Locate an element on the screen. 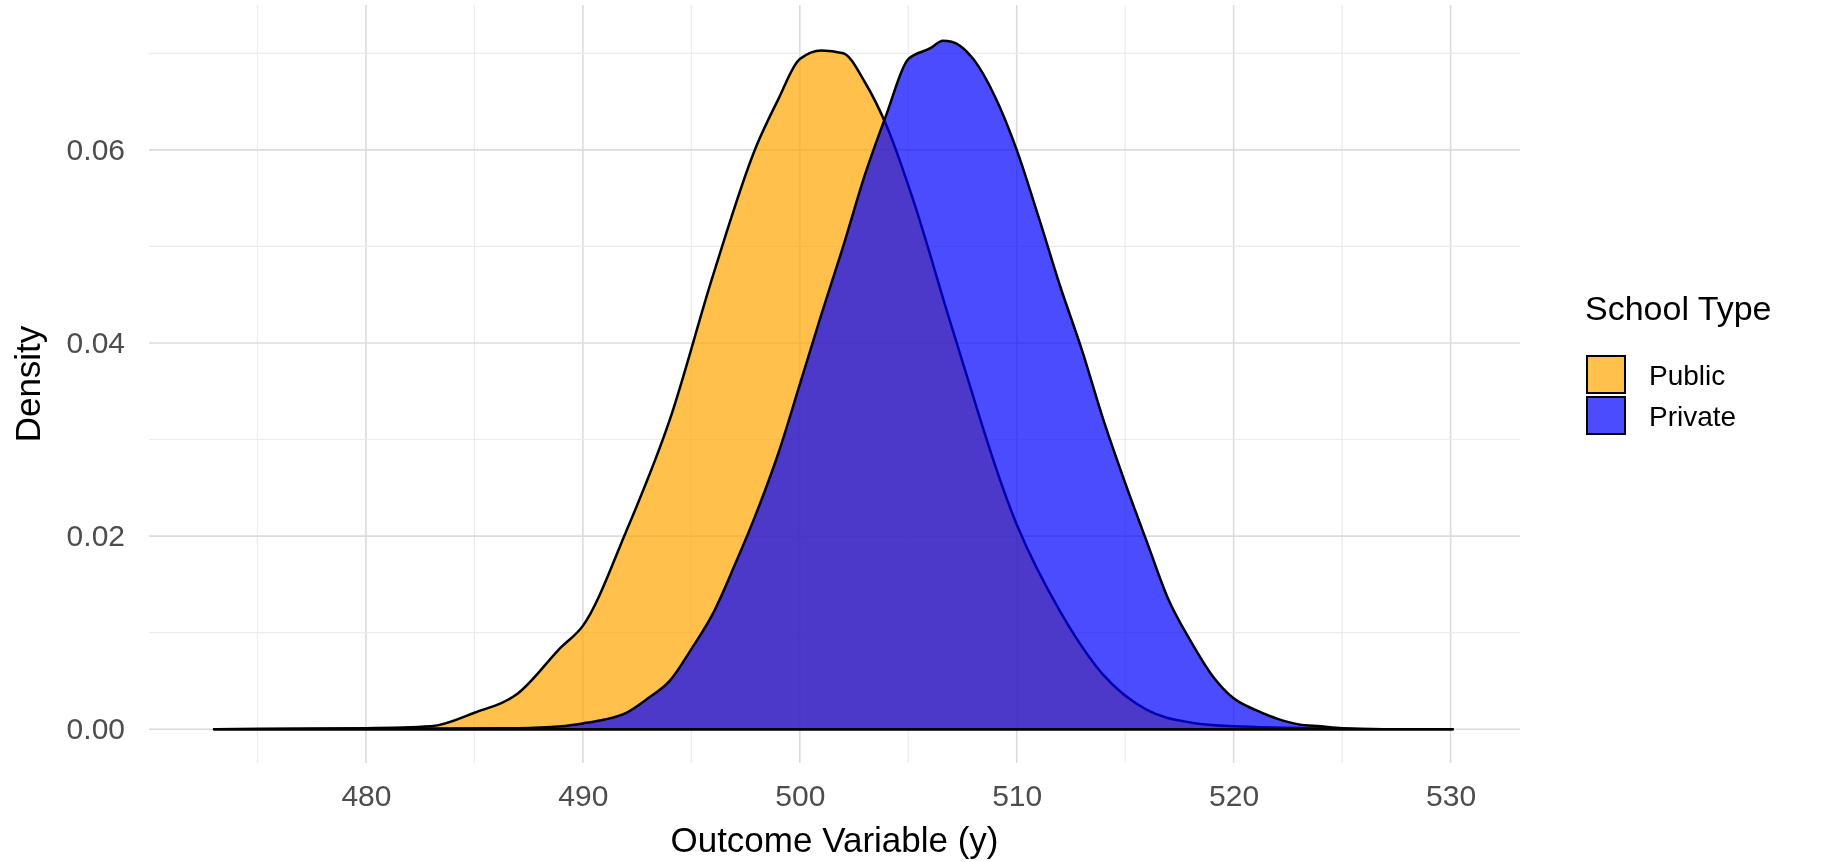  x-tick-label: 490 is located at coordinates (583, 796).